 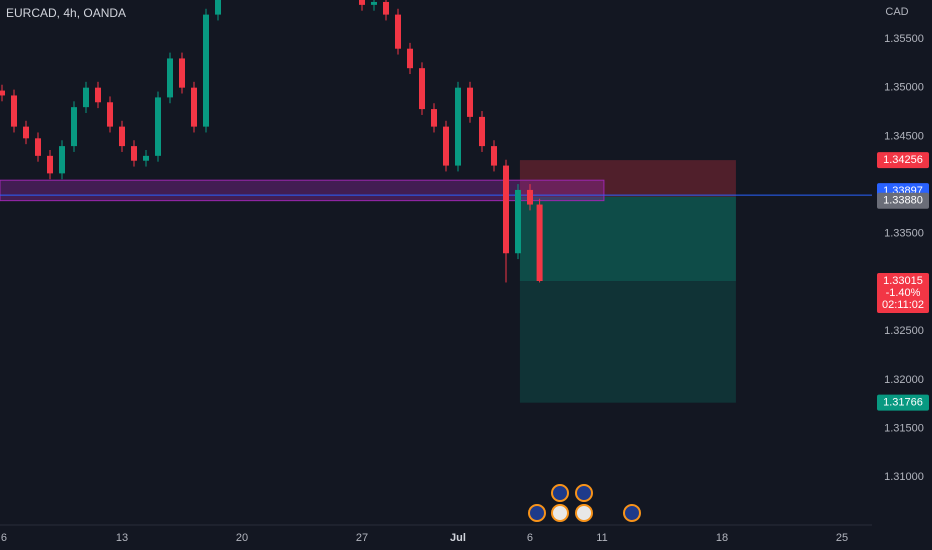 I want to click on entry-price-label-bg, so click(x=903, y=200).